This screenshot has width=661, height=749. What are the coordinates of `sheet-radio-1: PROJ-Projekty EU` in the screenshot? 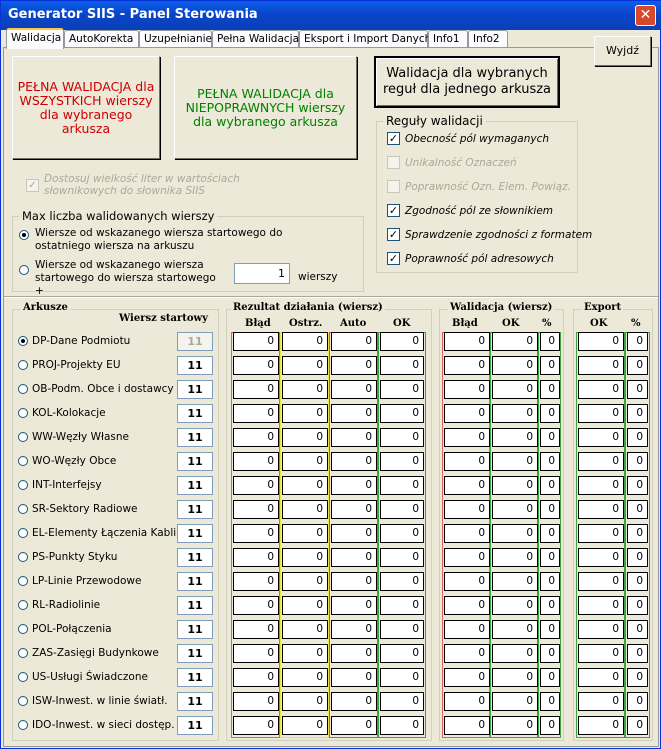 It's located at (69, 365).